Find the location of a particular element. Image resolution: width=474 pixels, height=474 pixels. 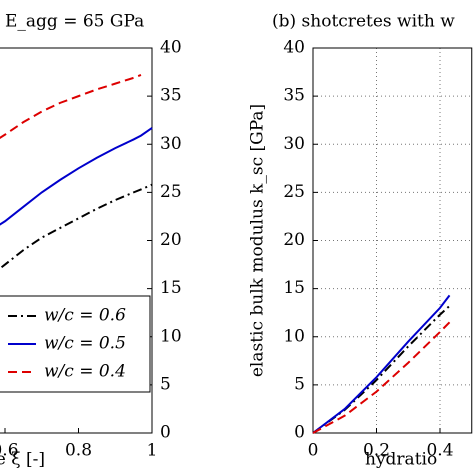

chart-title: (b) shotcretes with w is located at coordinates (363, 22).